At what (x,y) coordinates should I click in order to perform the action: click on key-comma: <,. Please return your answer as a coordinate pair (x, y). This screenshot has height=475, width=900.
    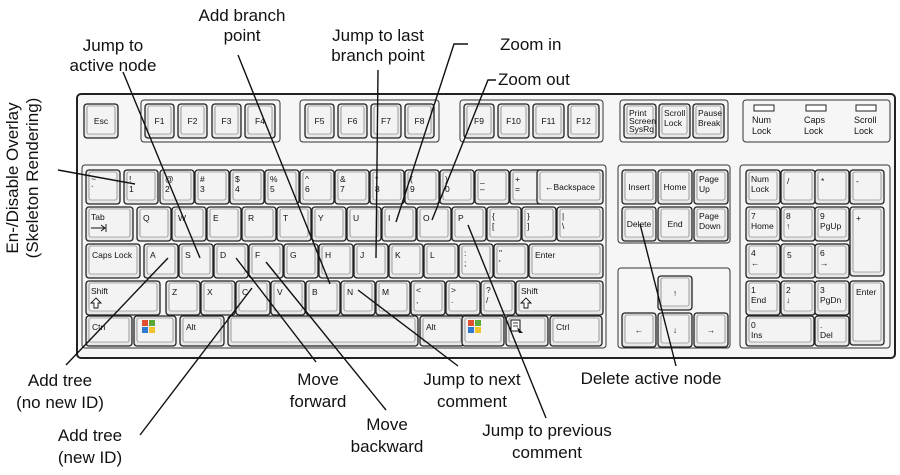
    Looking at the image, I should click on (428, 298).